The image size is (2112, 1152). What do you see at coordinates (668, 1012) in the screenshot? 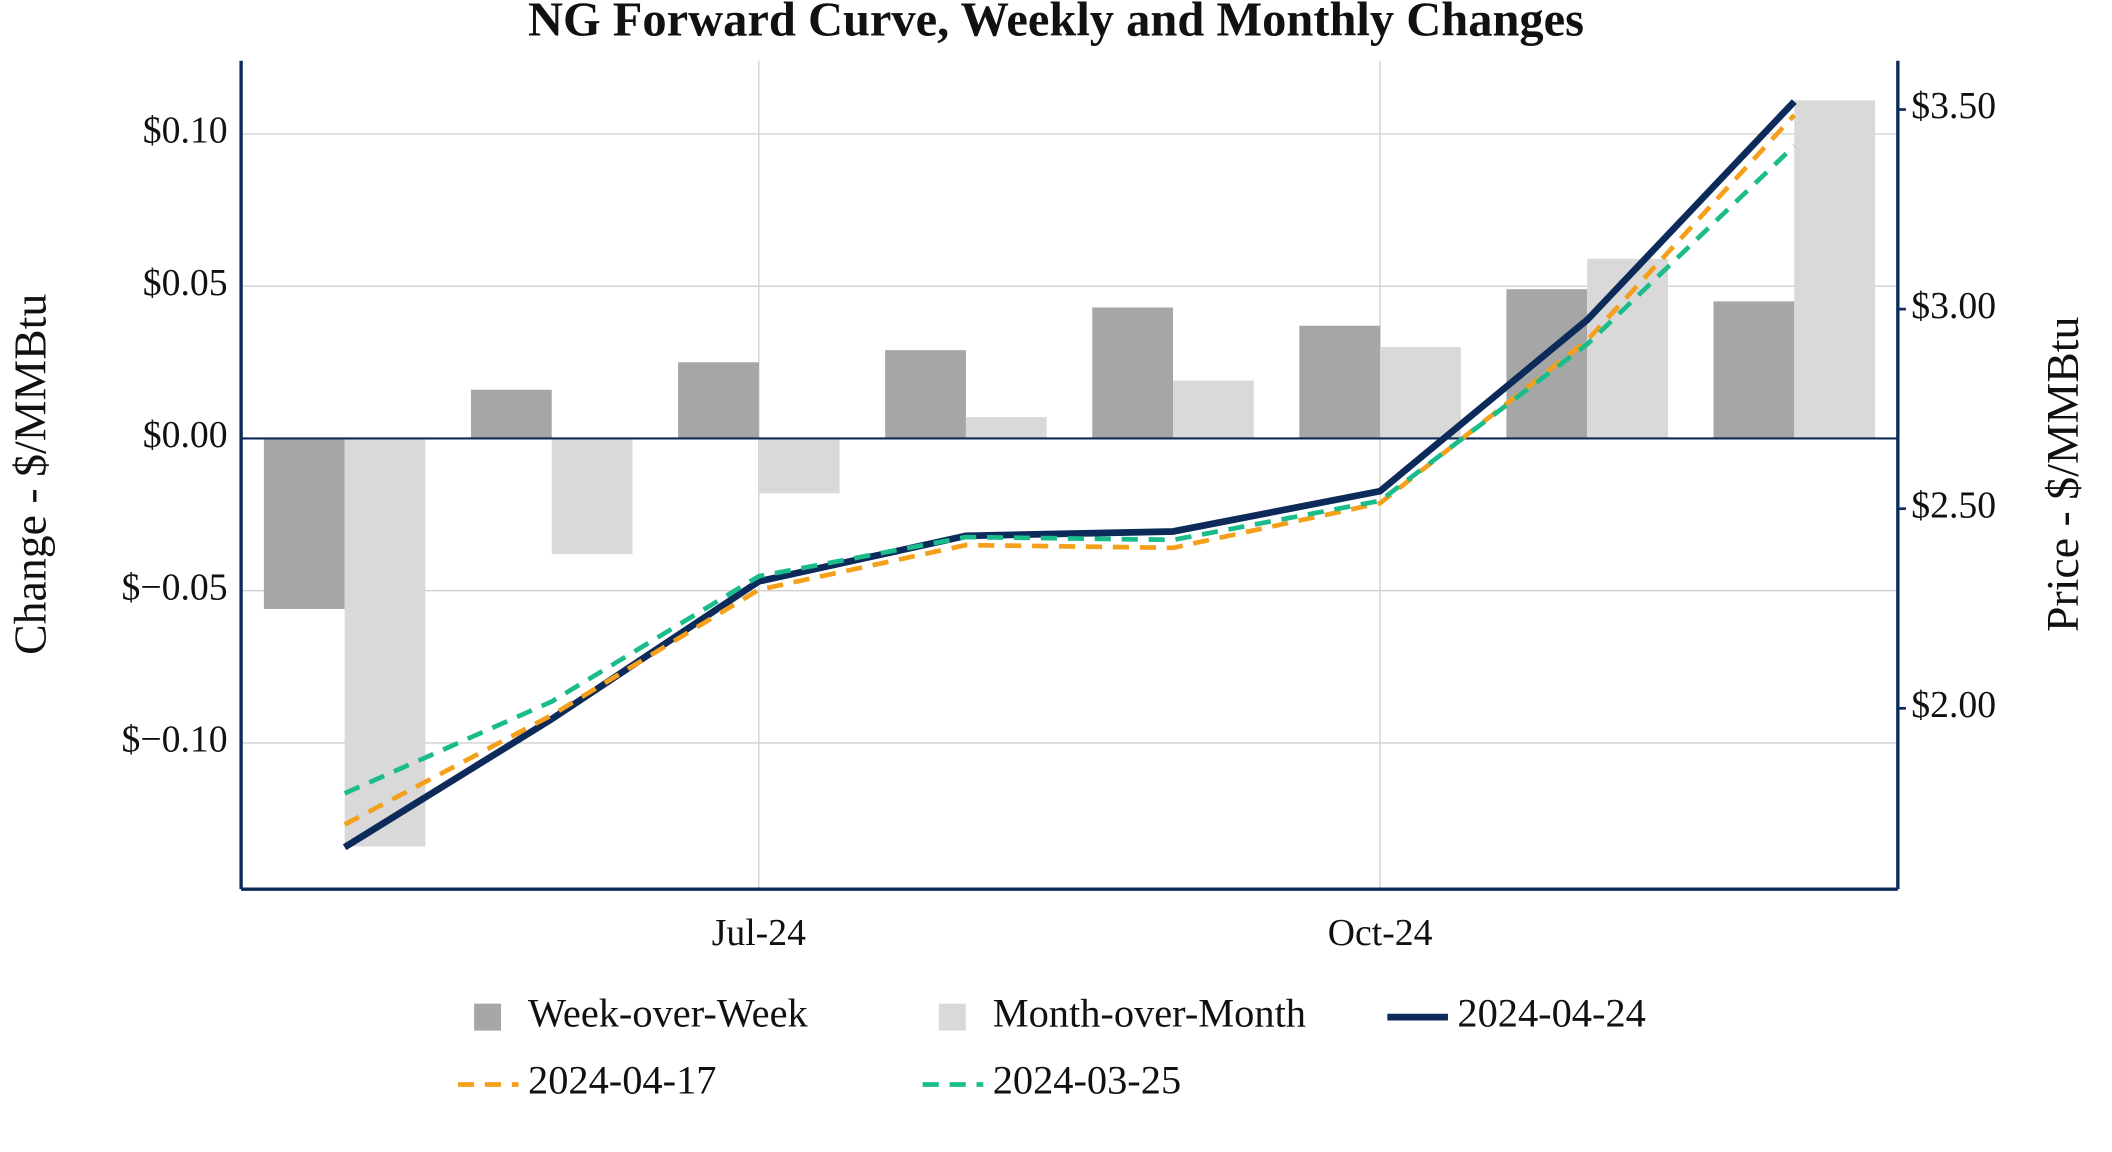
I see `legend-label: Week-over-Week` at bounding box center [668, 1012].